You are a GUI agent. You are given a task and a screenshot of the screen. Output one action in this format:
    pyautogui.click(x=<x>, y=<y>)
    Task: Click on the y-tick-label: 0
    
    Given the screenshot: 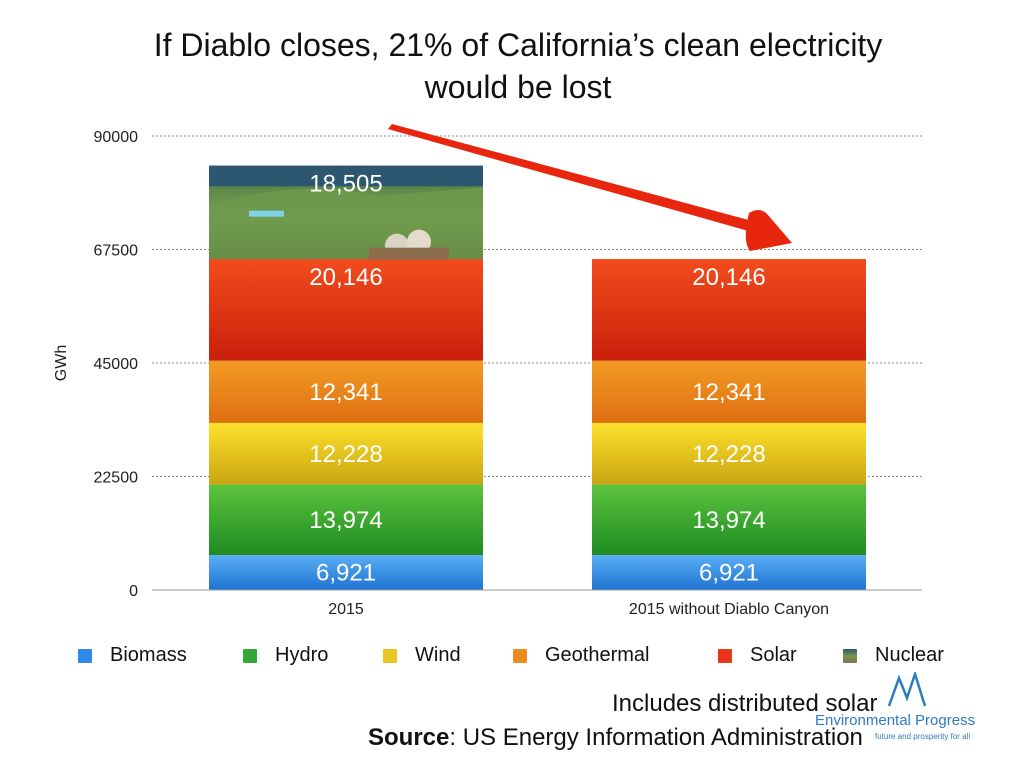 What is the action you would take?
    pyautogui.click(x=133, y=591)
    